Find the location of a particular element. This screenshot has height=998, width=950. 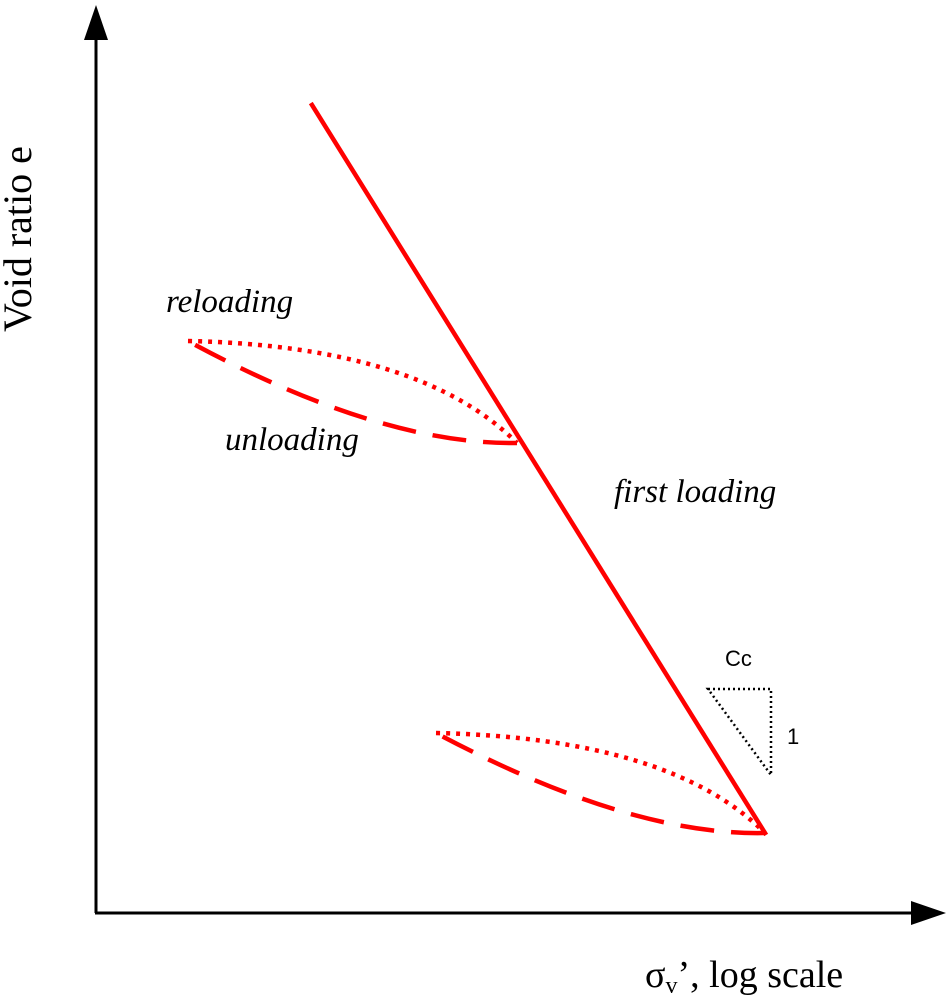

unloading-label: unloading is located at coordinates (292, 440).